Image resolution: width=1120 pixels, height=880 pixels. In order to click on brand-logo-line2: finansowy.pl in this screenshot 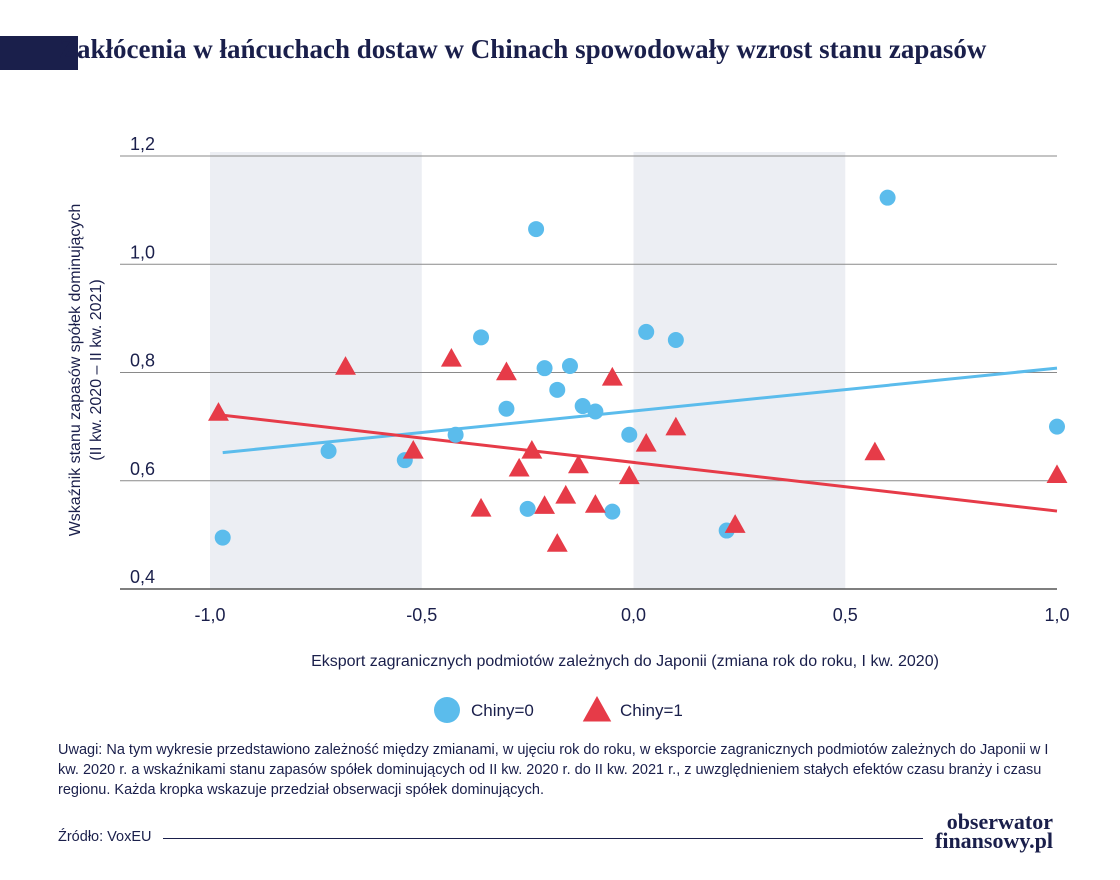, I will do `click(994, 840)`.